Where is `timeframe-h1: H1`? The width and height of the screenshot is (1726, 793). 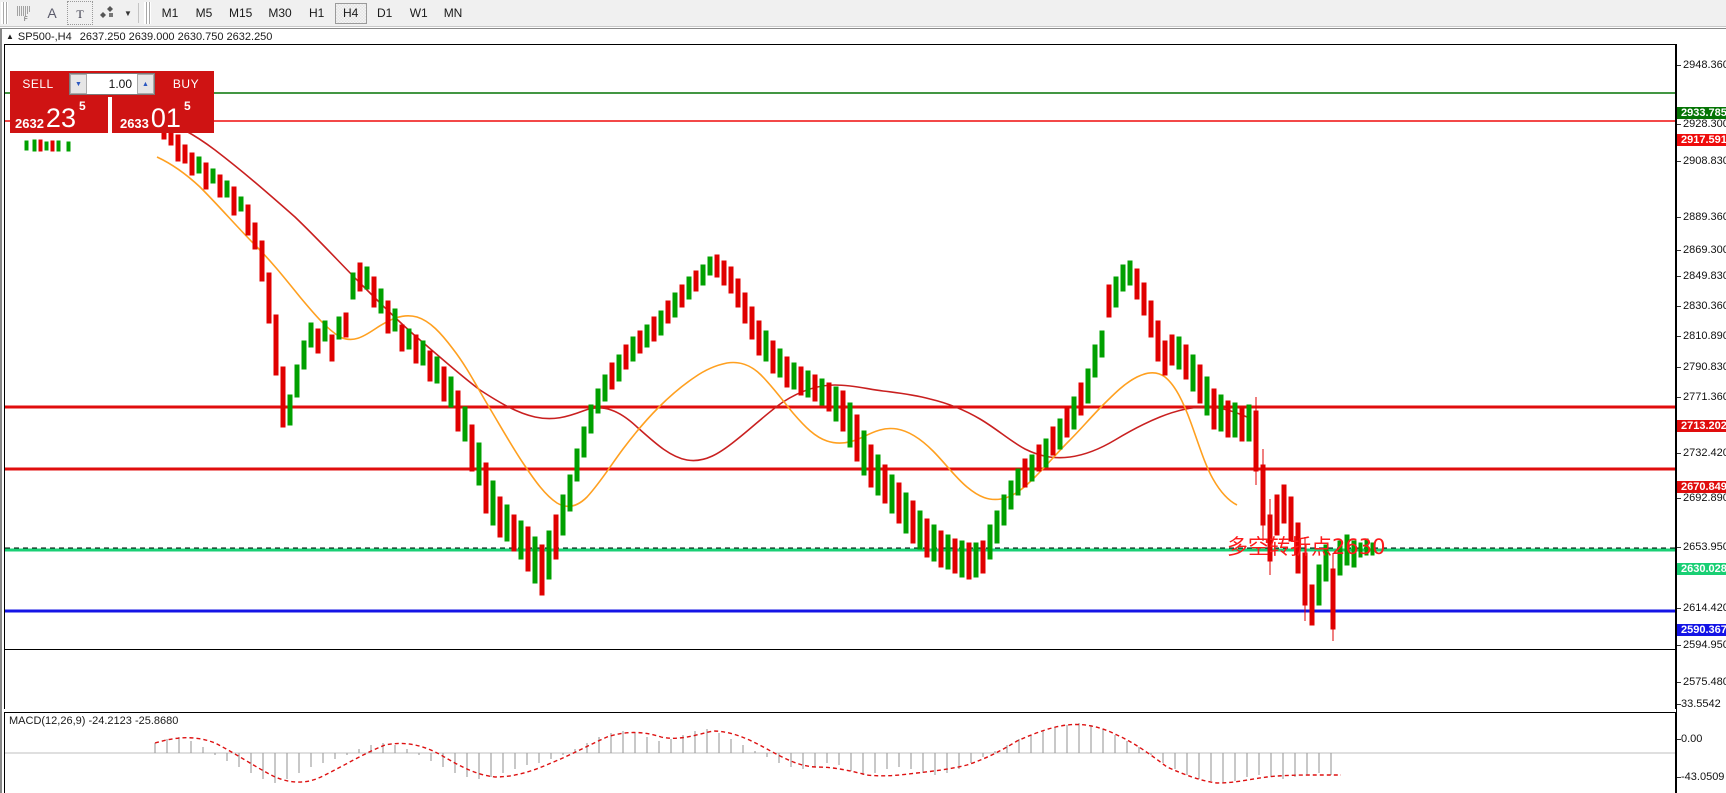 timeframe-h1: H1 is located at coordinates (317, 13).